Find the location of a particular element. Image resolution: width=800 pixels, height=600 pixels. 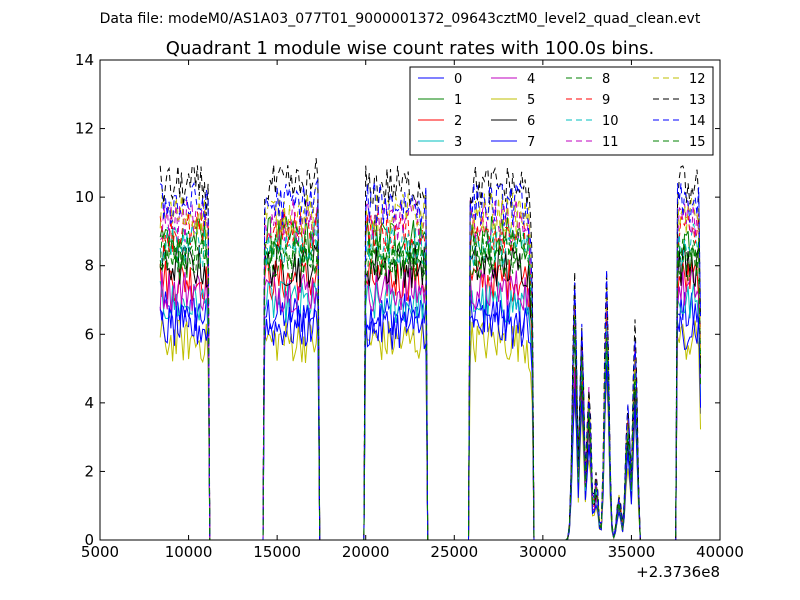

x-tick-label: 35000 is located at coordinates (632, 552).